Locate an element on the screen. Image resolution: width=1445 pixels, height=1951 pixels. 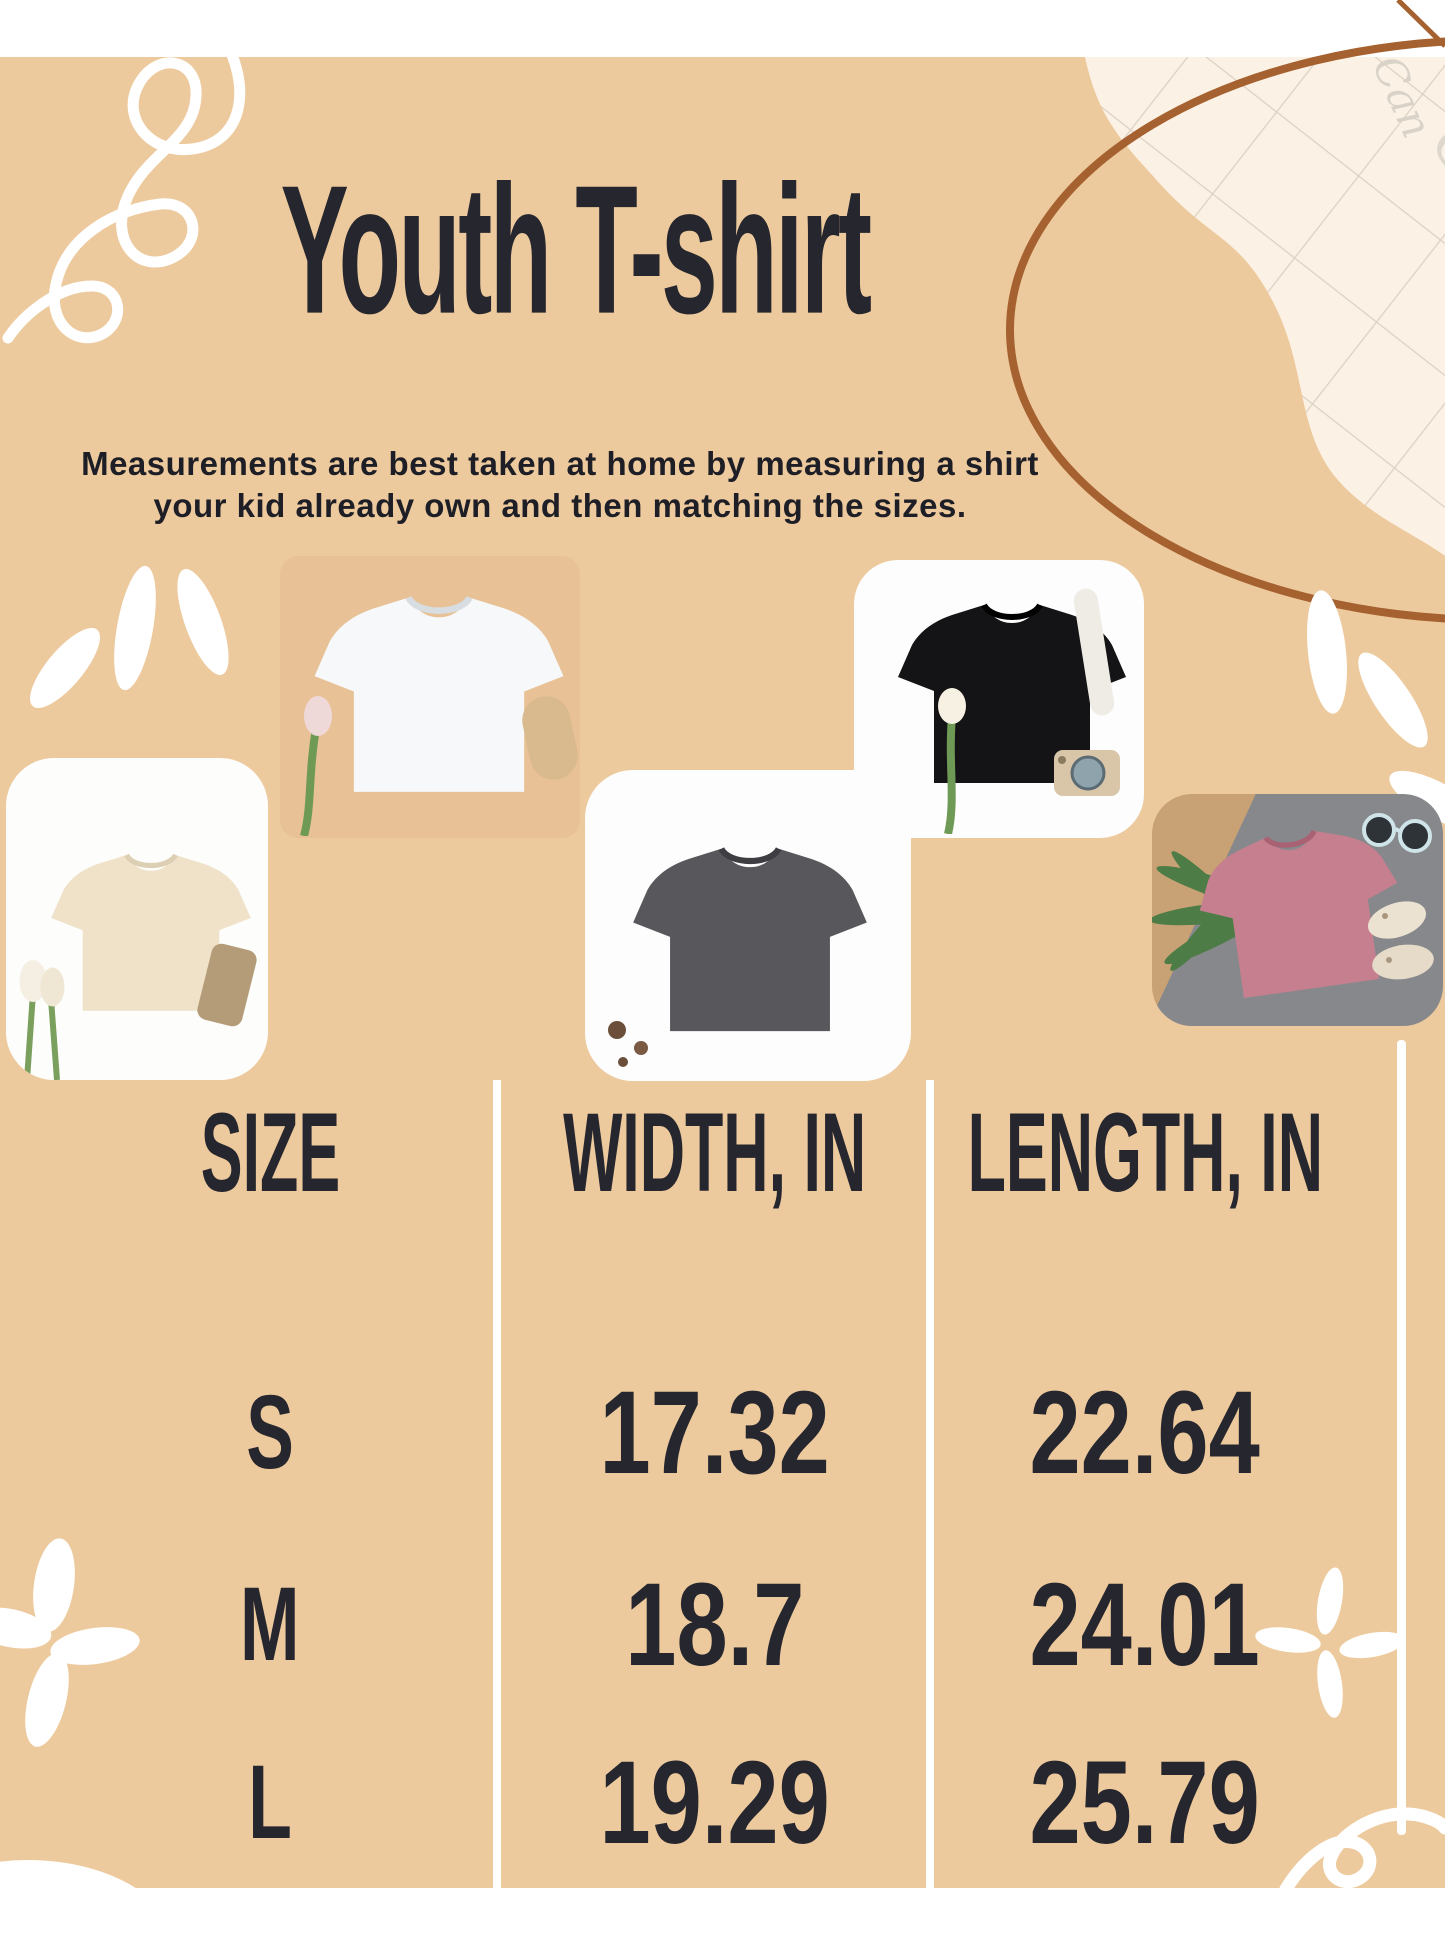
header-length: LENGTH, IN is located at coordinates (1145, 1152).